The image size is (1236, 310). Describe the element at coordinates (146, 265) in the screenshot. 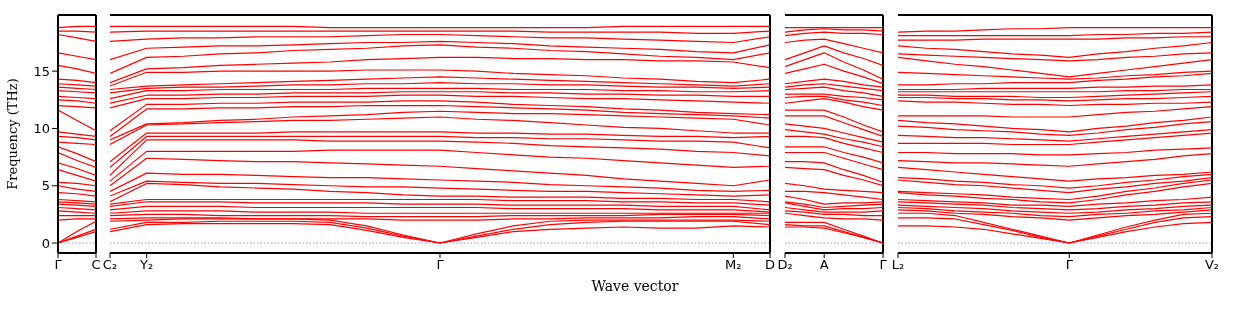

I see `x-tick-label: Y₂` at that location.